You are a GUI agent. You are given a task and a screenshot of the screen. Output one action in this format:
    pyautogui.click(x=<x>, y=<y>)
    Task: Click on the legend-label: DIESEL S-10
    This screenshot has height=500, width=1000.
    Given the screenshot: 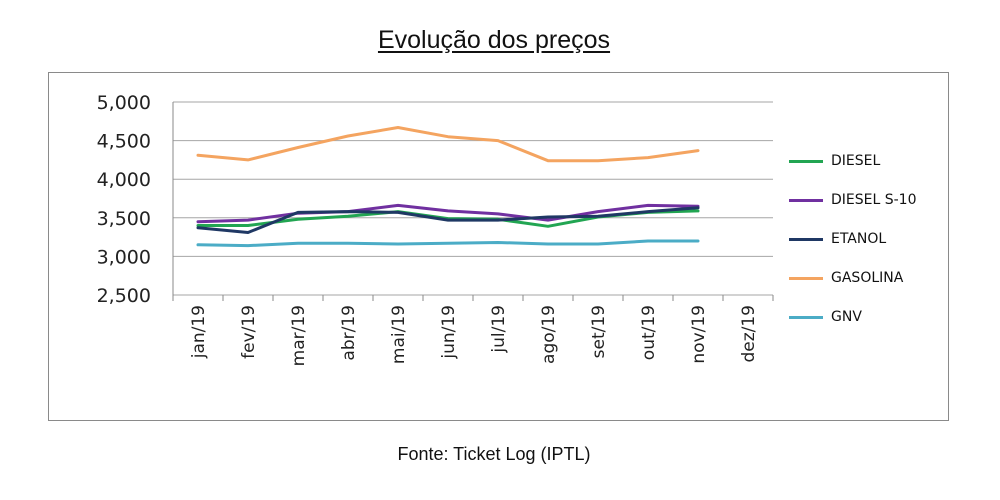 What is the action you would take?
    pyautogui.click(x=874, y=200)
    